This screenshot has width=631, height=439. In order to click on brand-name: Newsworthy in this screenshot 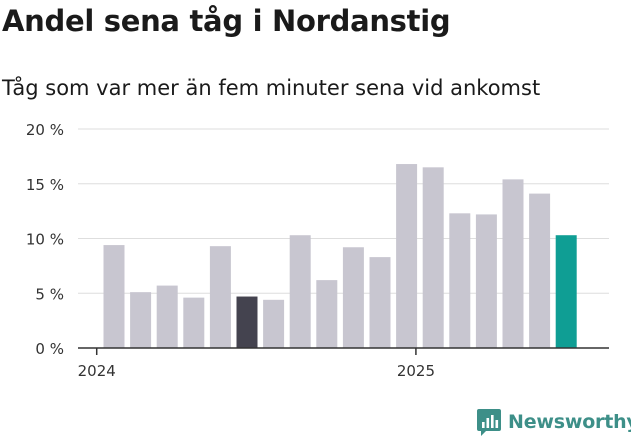, I will do `click(569, 422)`.